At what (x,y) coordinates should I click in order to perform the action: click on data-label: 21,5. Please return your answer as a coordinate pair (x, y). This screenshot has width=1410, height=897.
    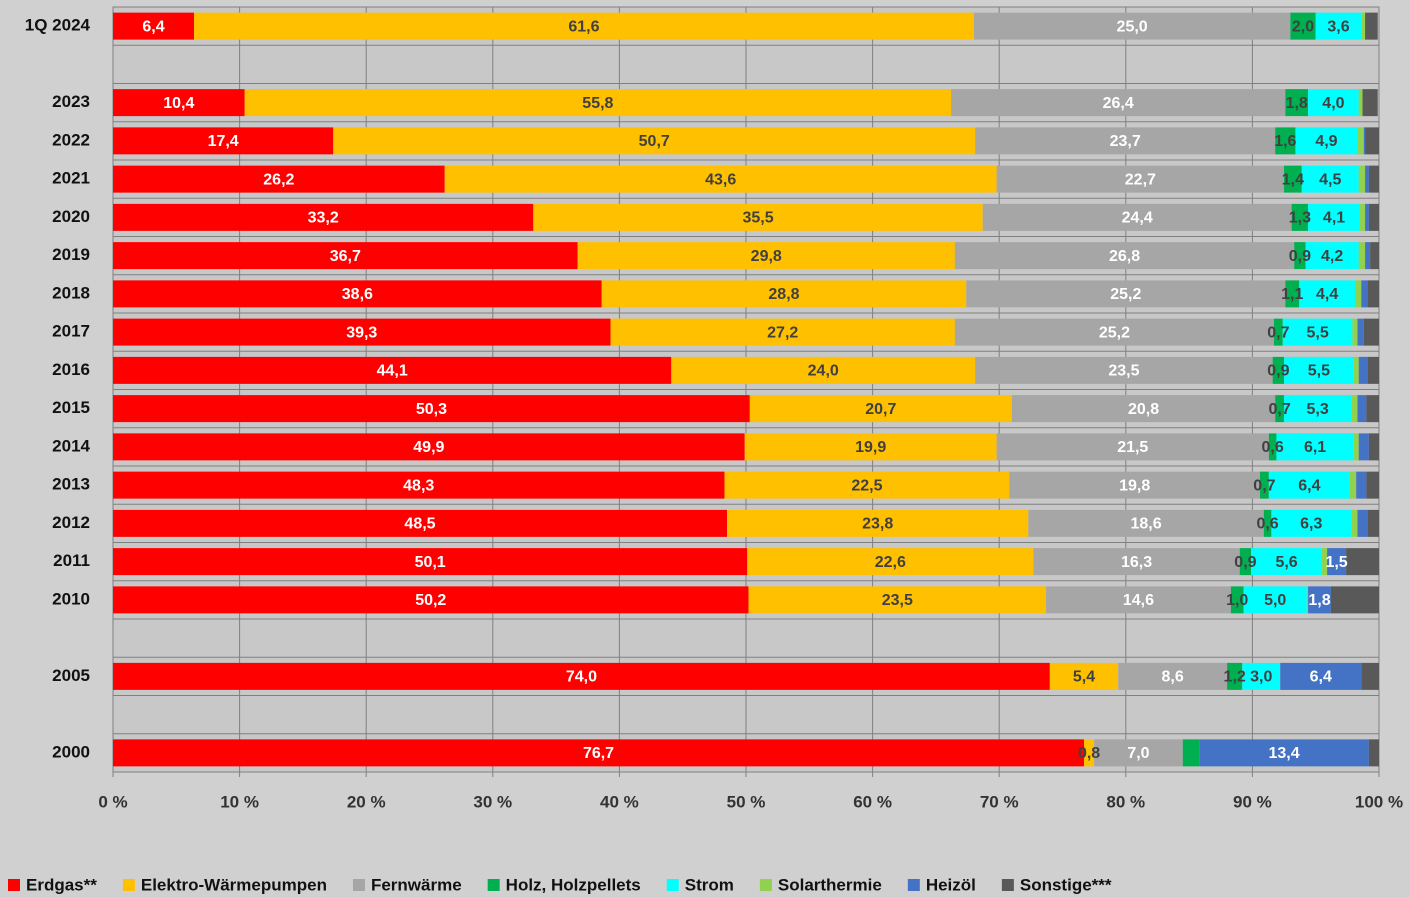
    Looking at the image, I should click on (1132, 447).